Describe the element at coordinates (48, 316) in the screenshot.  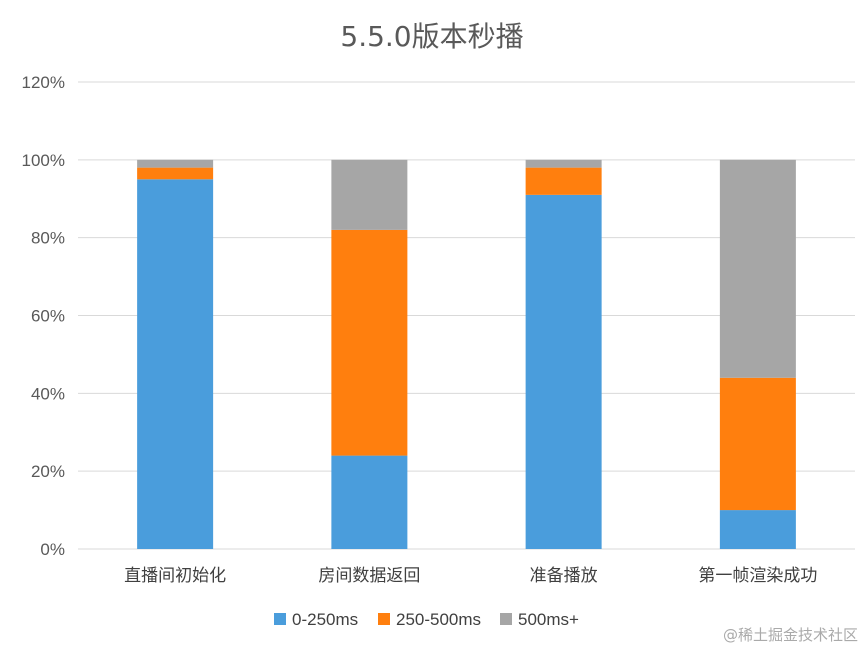
I see `y-tick-label: 60%` at that location.